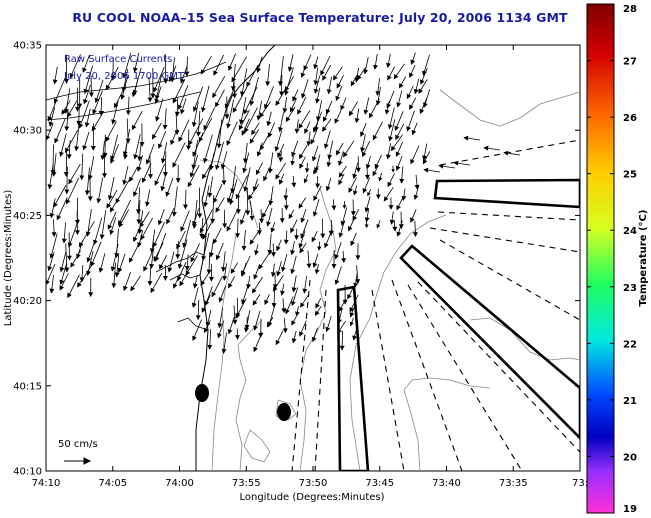 This screenshot has width=651, height=518. I want to click on colorbar-tick-label: 25, so click(630, 175).